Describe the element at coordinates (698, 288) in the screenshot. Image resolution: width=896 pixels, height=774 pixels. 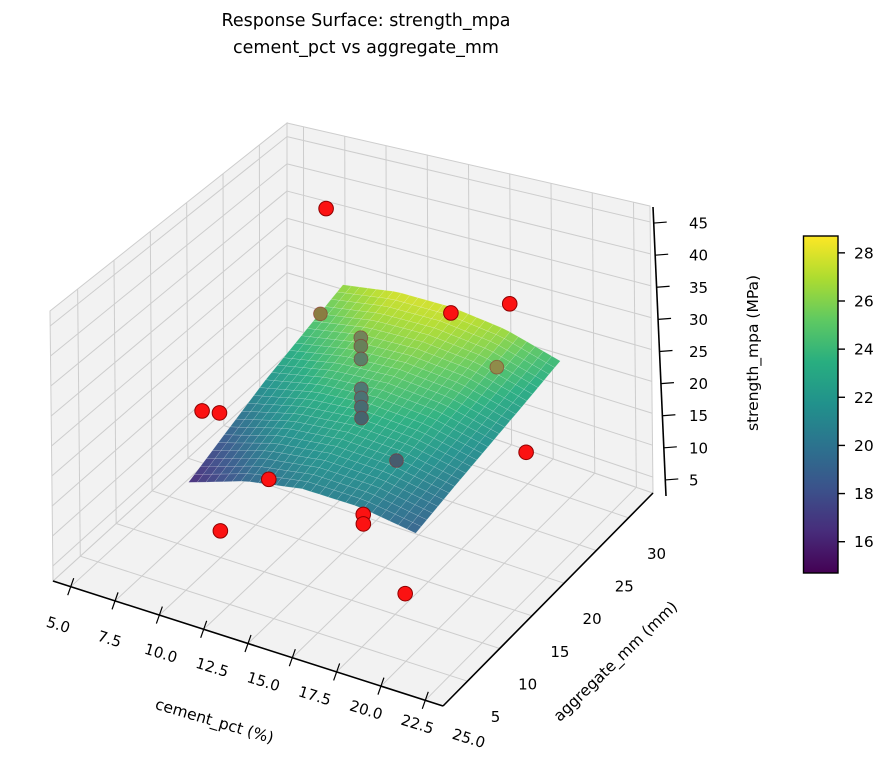
I see `z-tick-label: 35` at that location.